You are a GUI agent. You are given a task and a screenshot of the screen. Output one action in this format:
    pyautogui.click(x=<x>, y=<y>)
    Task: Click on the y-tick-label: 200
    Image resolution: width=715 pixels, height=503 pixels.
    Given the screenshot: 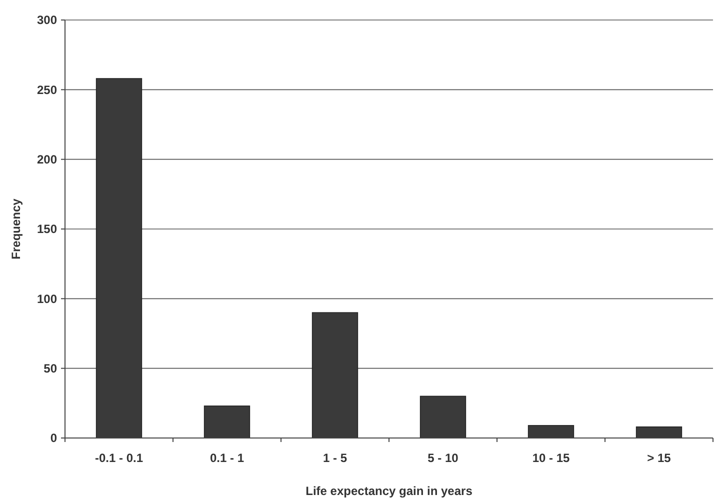 What is the action you would take?
    pyautogui.click(x=47, y=159)
    